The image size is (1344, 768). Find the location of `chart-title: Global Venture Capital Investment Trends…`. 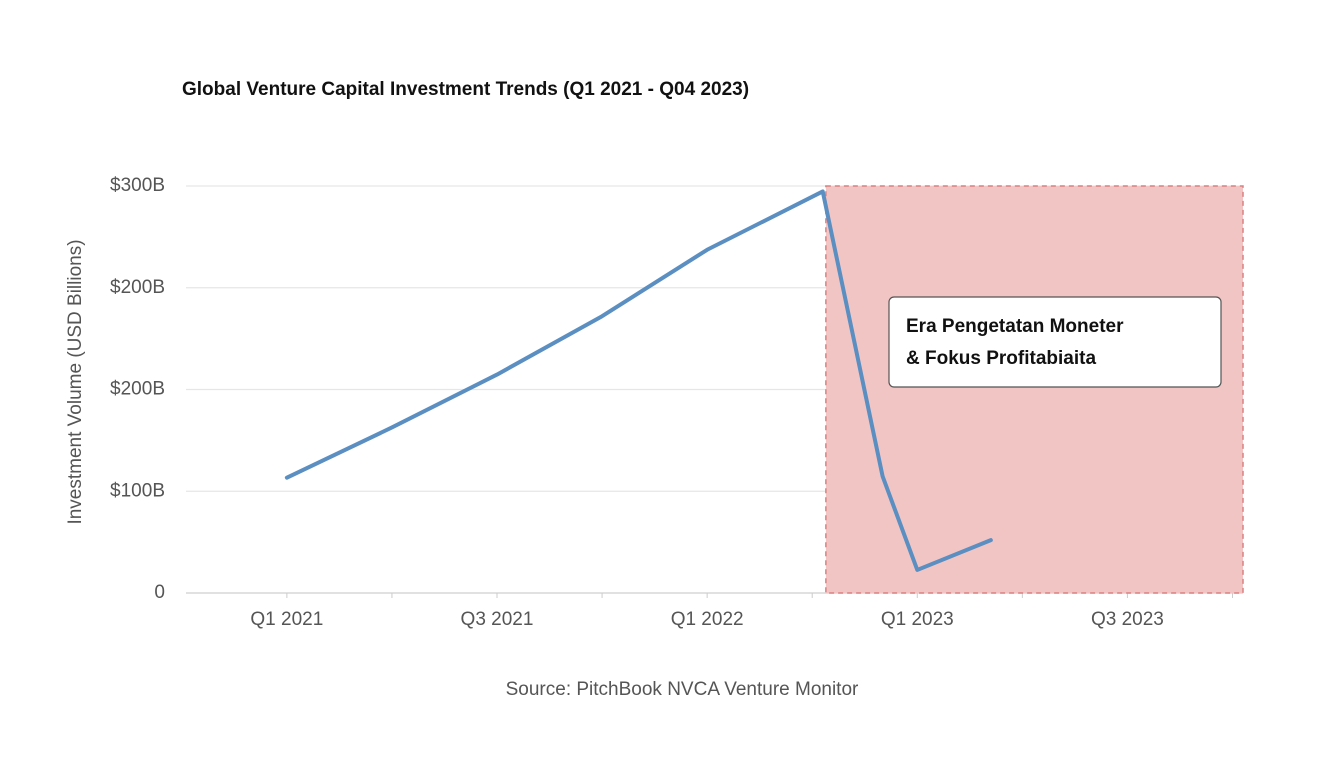

chart-title: Global Venture Capital Investment Trends… is located at coordinates (465, 89).